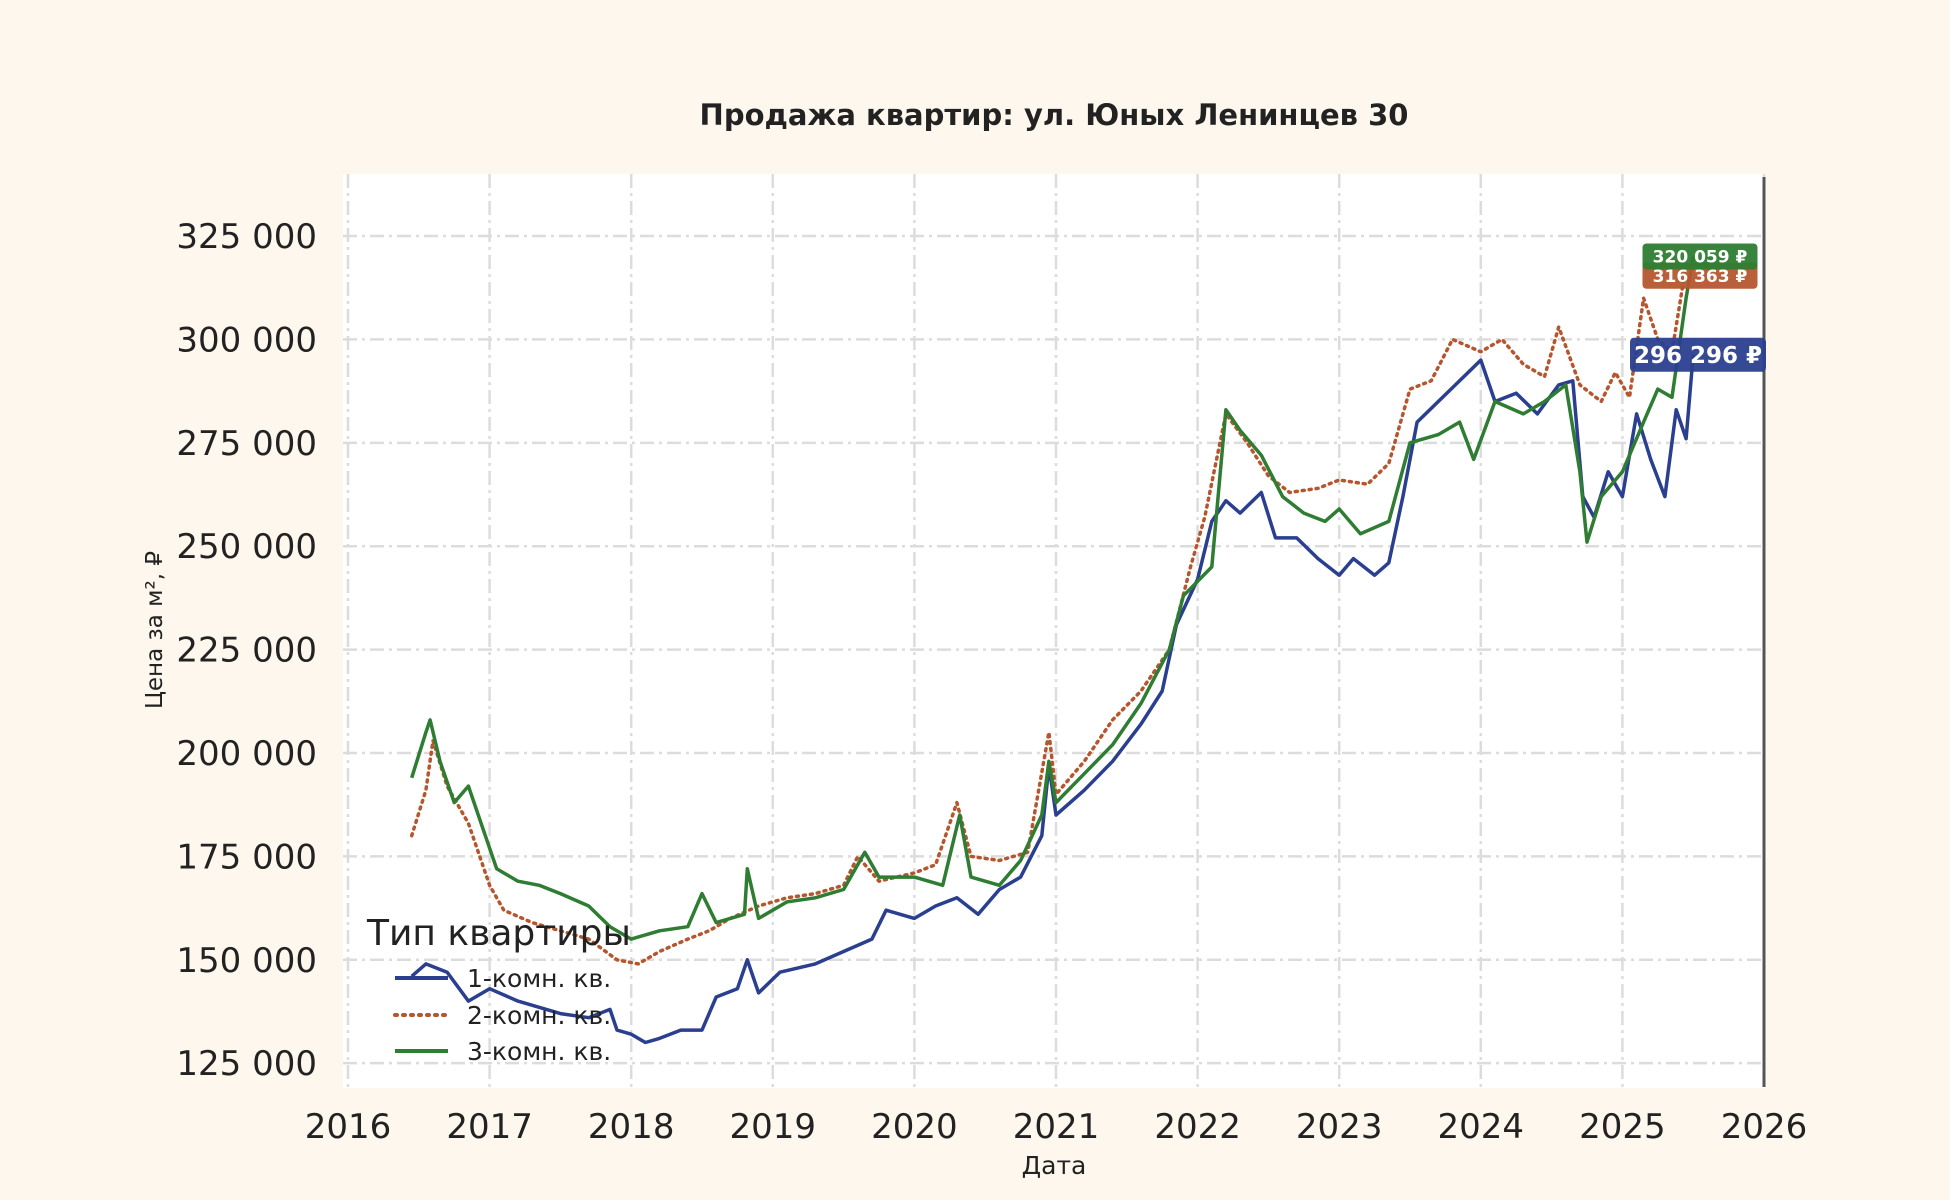  I want to click on end-label-3: 320 059 ₽, so click(1700, 258).